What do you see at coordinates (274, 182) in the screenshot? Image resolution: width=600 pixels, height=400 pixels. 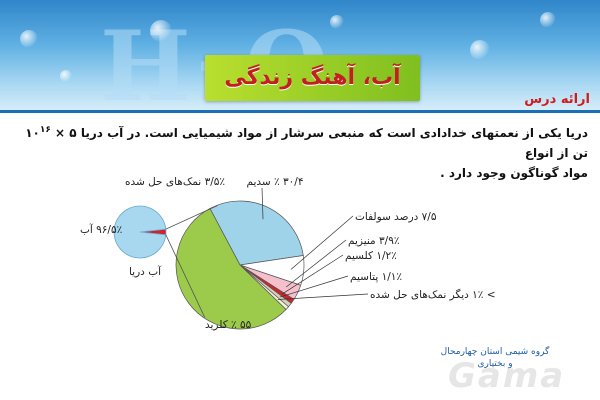 I see `sodium-label: ۳۰/۴ ٪ سدیم` at bounding box center [274, 182].